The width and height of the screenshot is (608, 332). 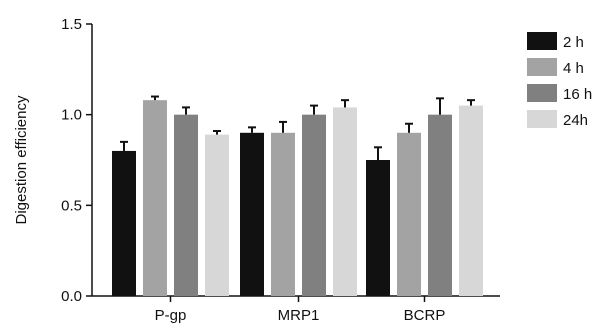 I want to click on y-axis-title: Digestion efficiency, so click(x=21, y=159).